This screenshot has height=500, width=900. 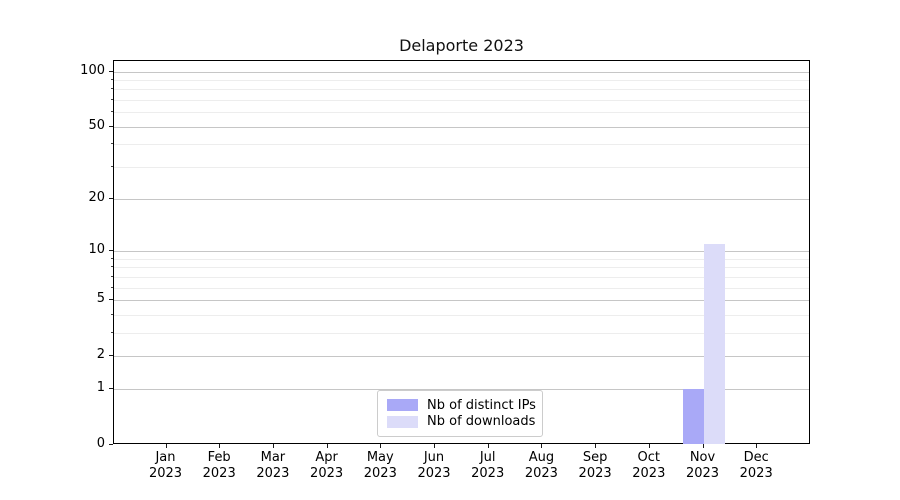 I want to click on y-axis-tick-label: 10, so click(x=96, y=249).